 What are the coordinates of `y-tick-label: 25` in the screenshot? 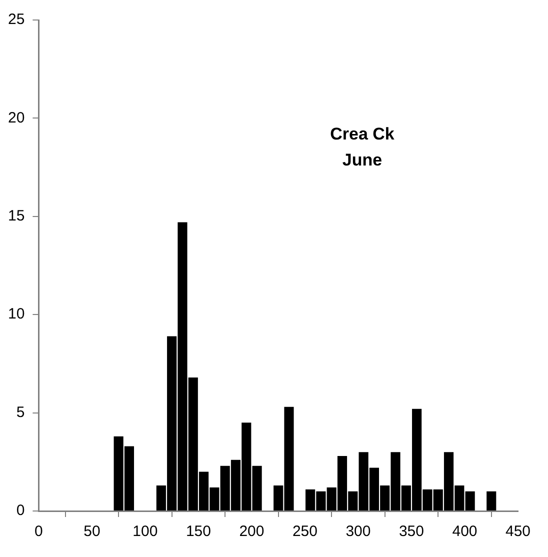 It's located at (16, 19).